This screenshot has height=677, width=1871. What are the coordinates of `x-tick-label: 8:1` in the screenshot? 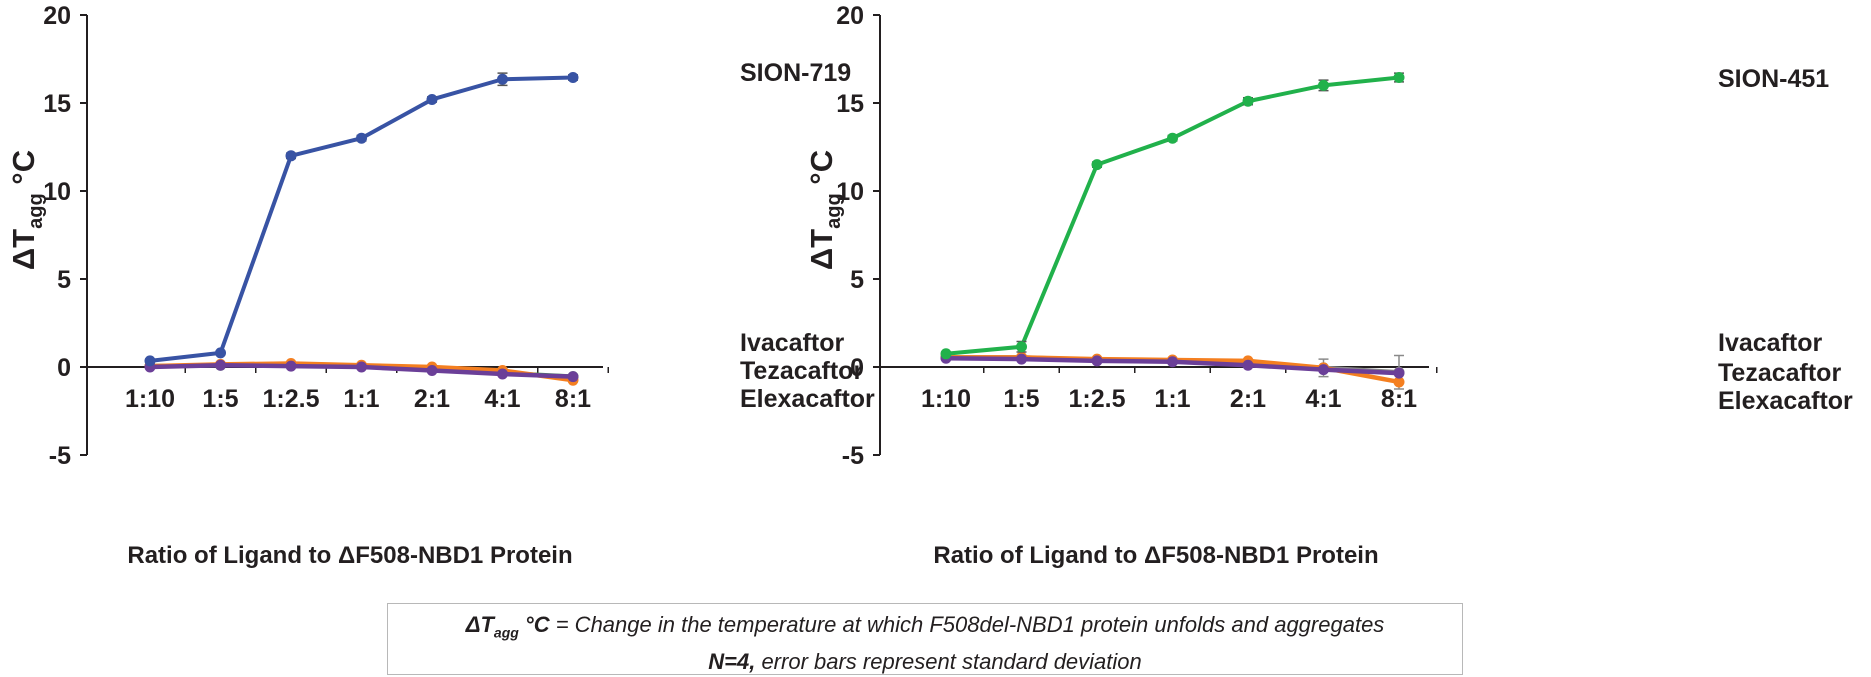 It's located at (573, 399).